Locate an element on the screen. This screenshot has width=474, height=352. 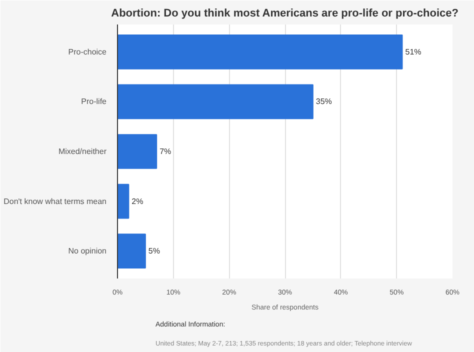
data-label: 35% is located at coordinates (324, 101).